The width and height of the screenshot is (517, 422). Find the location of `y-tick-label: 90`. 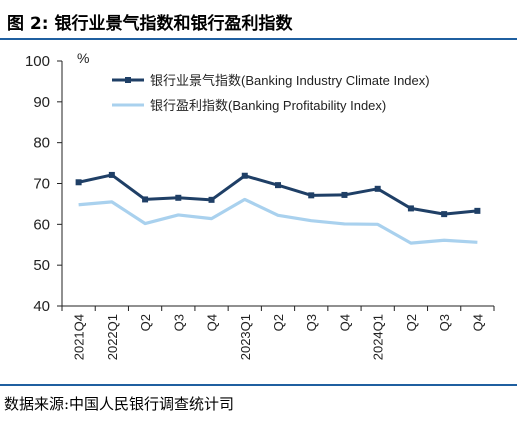

y-tick-label: 90 is located at coordinates (41, 102).